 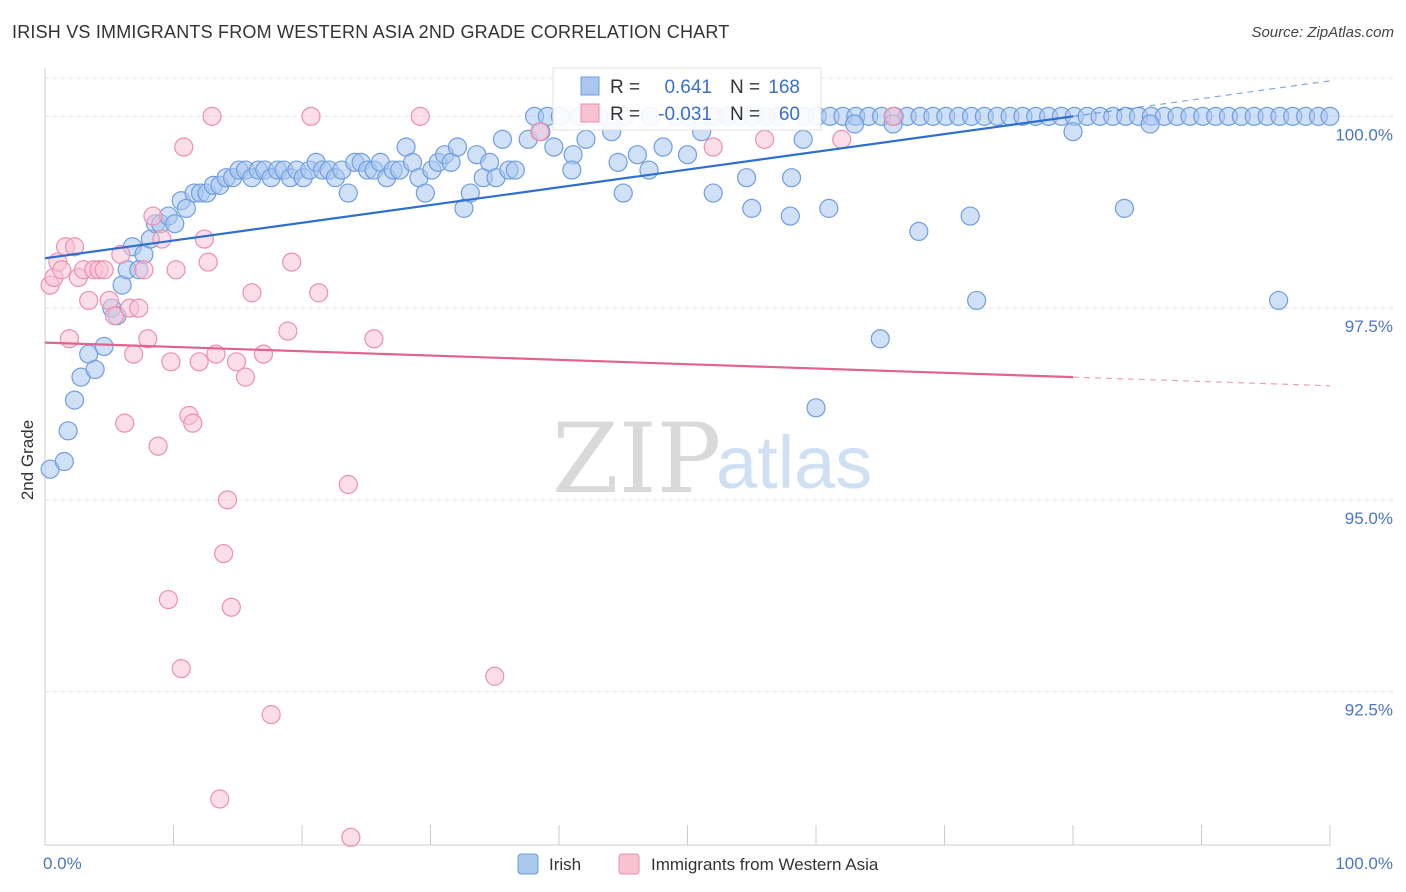 I want to click on stats-legend: R = 0.641 N = 168 R = -0.031 N = 60, so click(x=687, y=99).